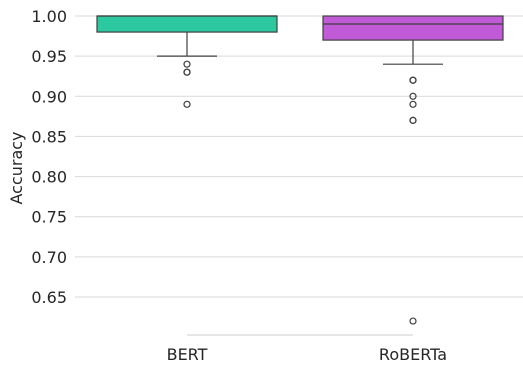 The height and width of the screenshot is (365, 523). I want to click on y-tick-label: 1.00, so click(49, 16).